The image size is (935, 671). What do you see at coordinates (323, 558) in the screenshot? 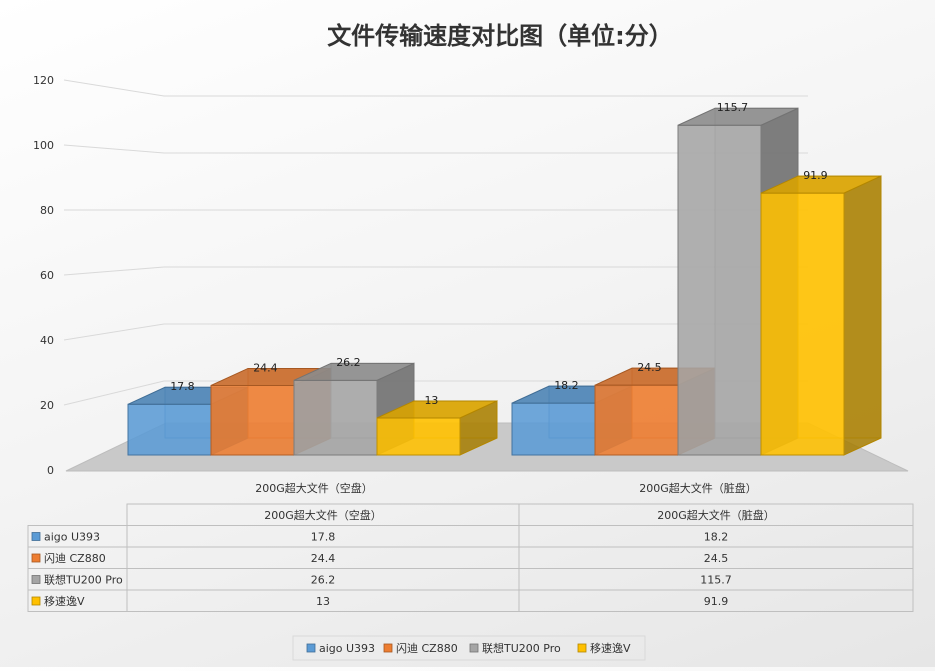
I see `table-cell: 24.4` at bounding box center [323, 558].